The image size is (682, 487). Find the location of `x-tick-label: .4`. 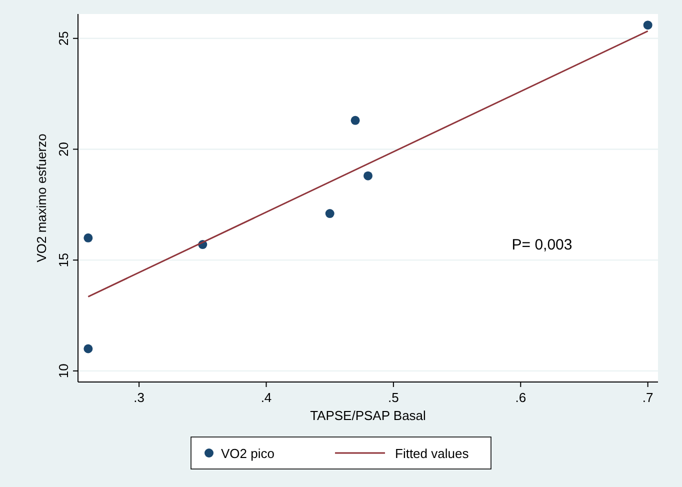

x-tick-label: .4 is located at coordinates (266, 397).